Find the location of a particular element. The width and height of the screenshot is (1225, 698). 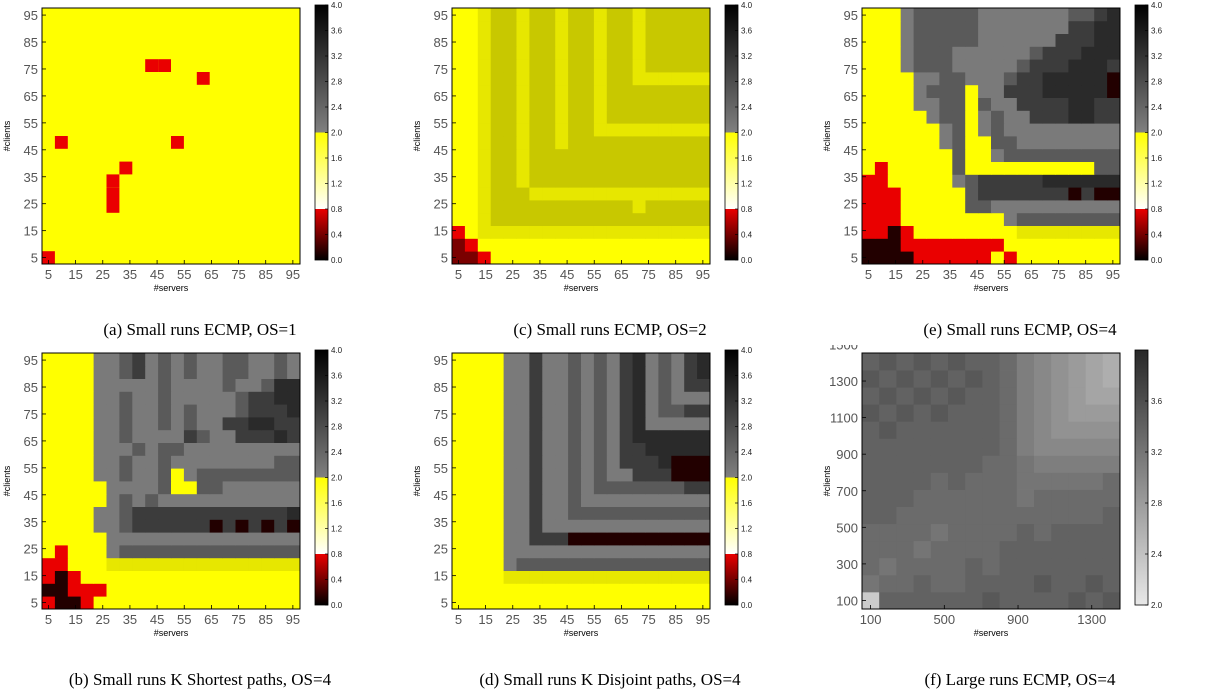

y-tick-label: 65 is located at coordinates (31, 96).